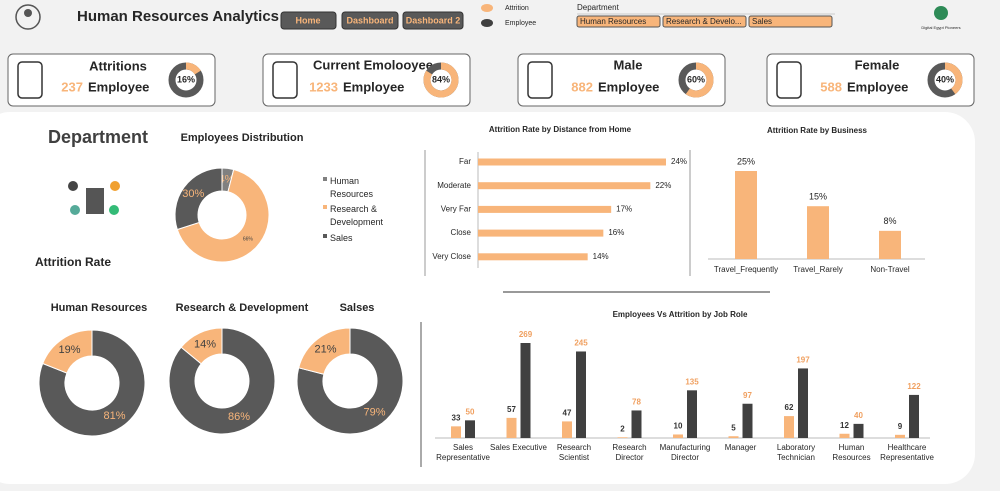 The height and width of the screenshot is (491, 1000). Describe the element at coordinates (624, 209) in the screenshot. I see `value-label: 17%` at that location.